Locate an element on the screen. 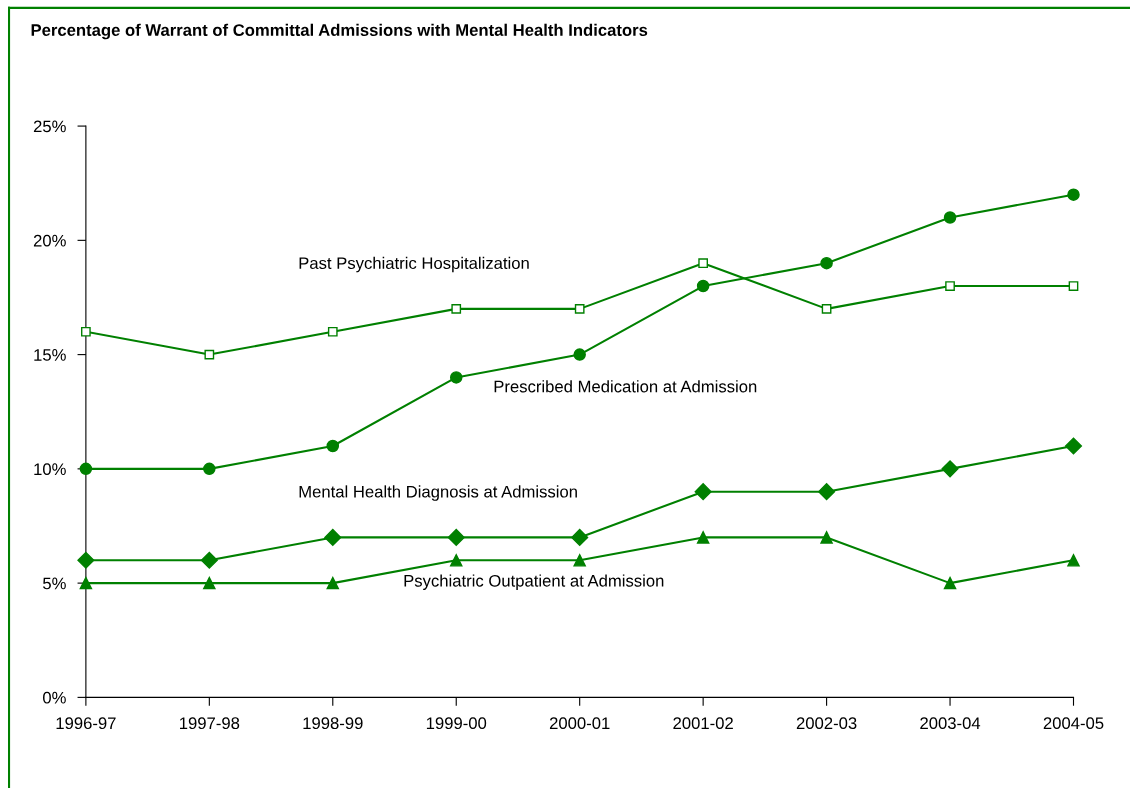 Image resolution: width=1130 pixels, height=788 pixels. x-tick-label: 2004-05 is located at coordinates (1073, 723).